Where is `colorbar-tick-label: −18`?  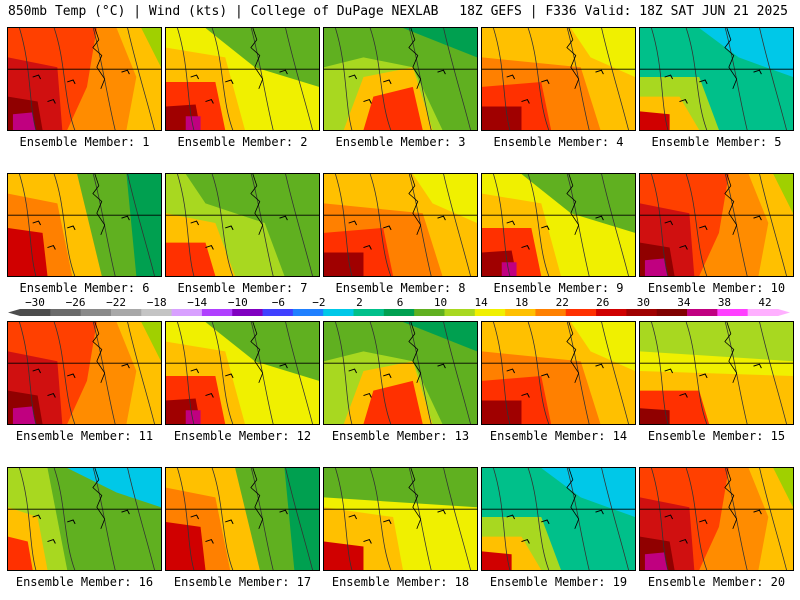
colorbar-tick-label: −18 is located at coordinates (157, 302).